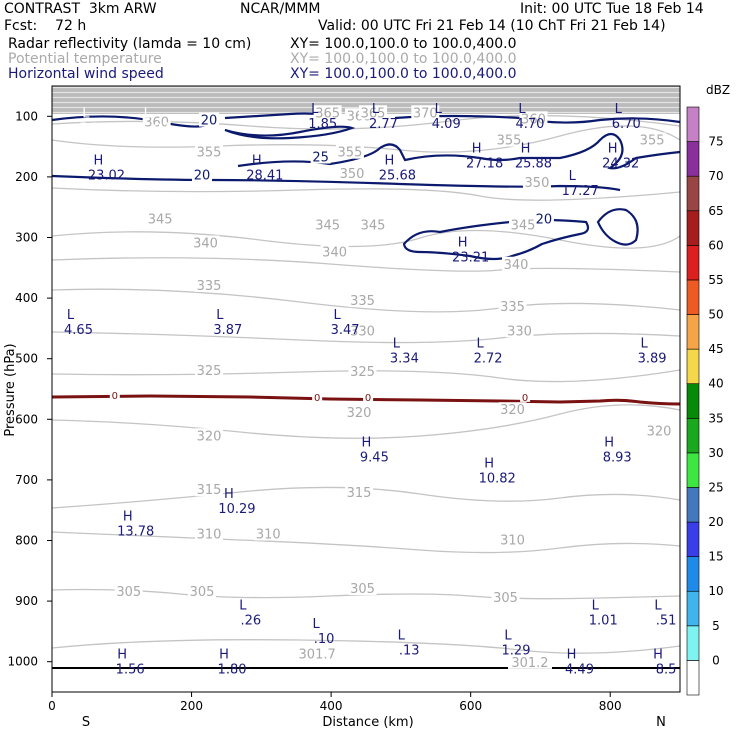 The width and height of the screenshot is (740, 740). I want to click on colorbar-label: 35, so click(715, 418).